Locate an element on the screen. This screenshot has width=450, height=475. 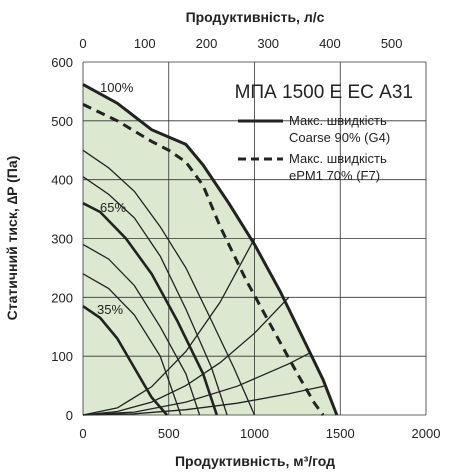
legend-dashed-line1: Макс. швидкість is located at coordinates (338, 158).